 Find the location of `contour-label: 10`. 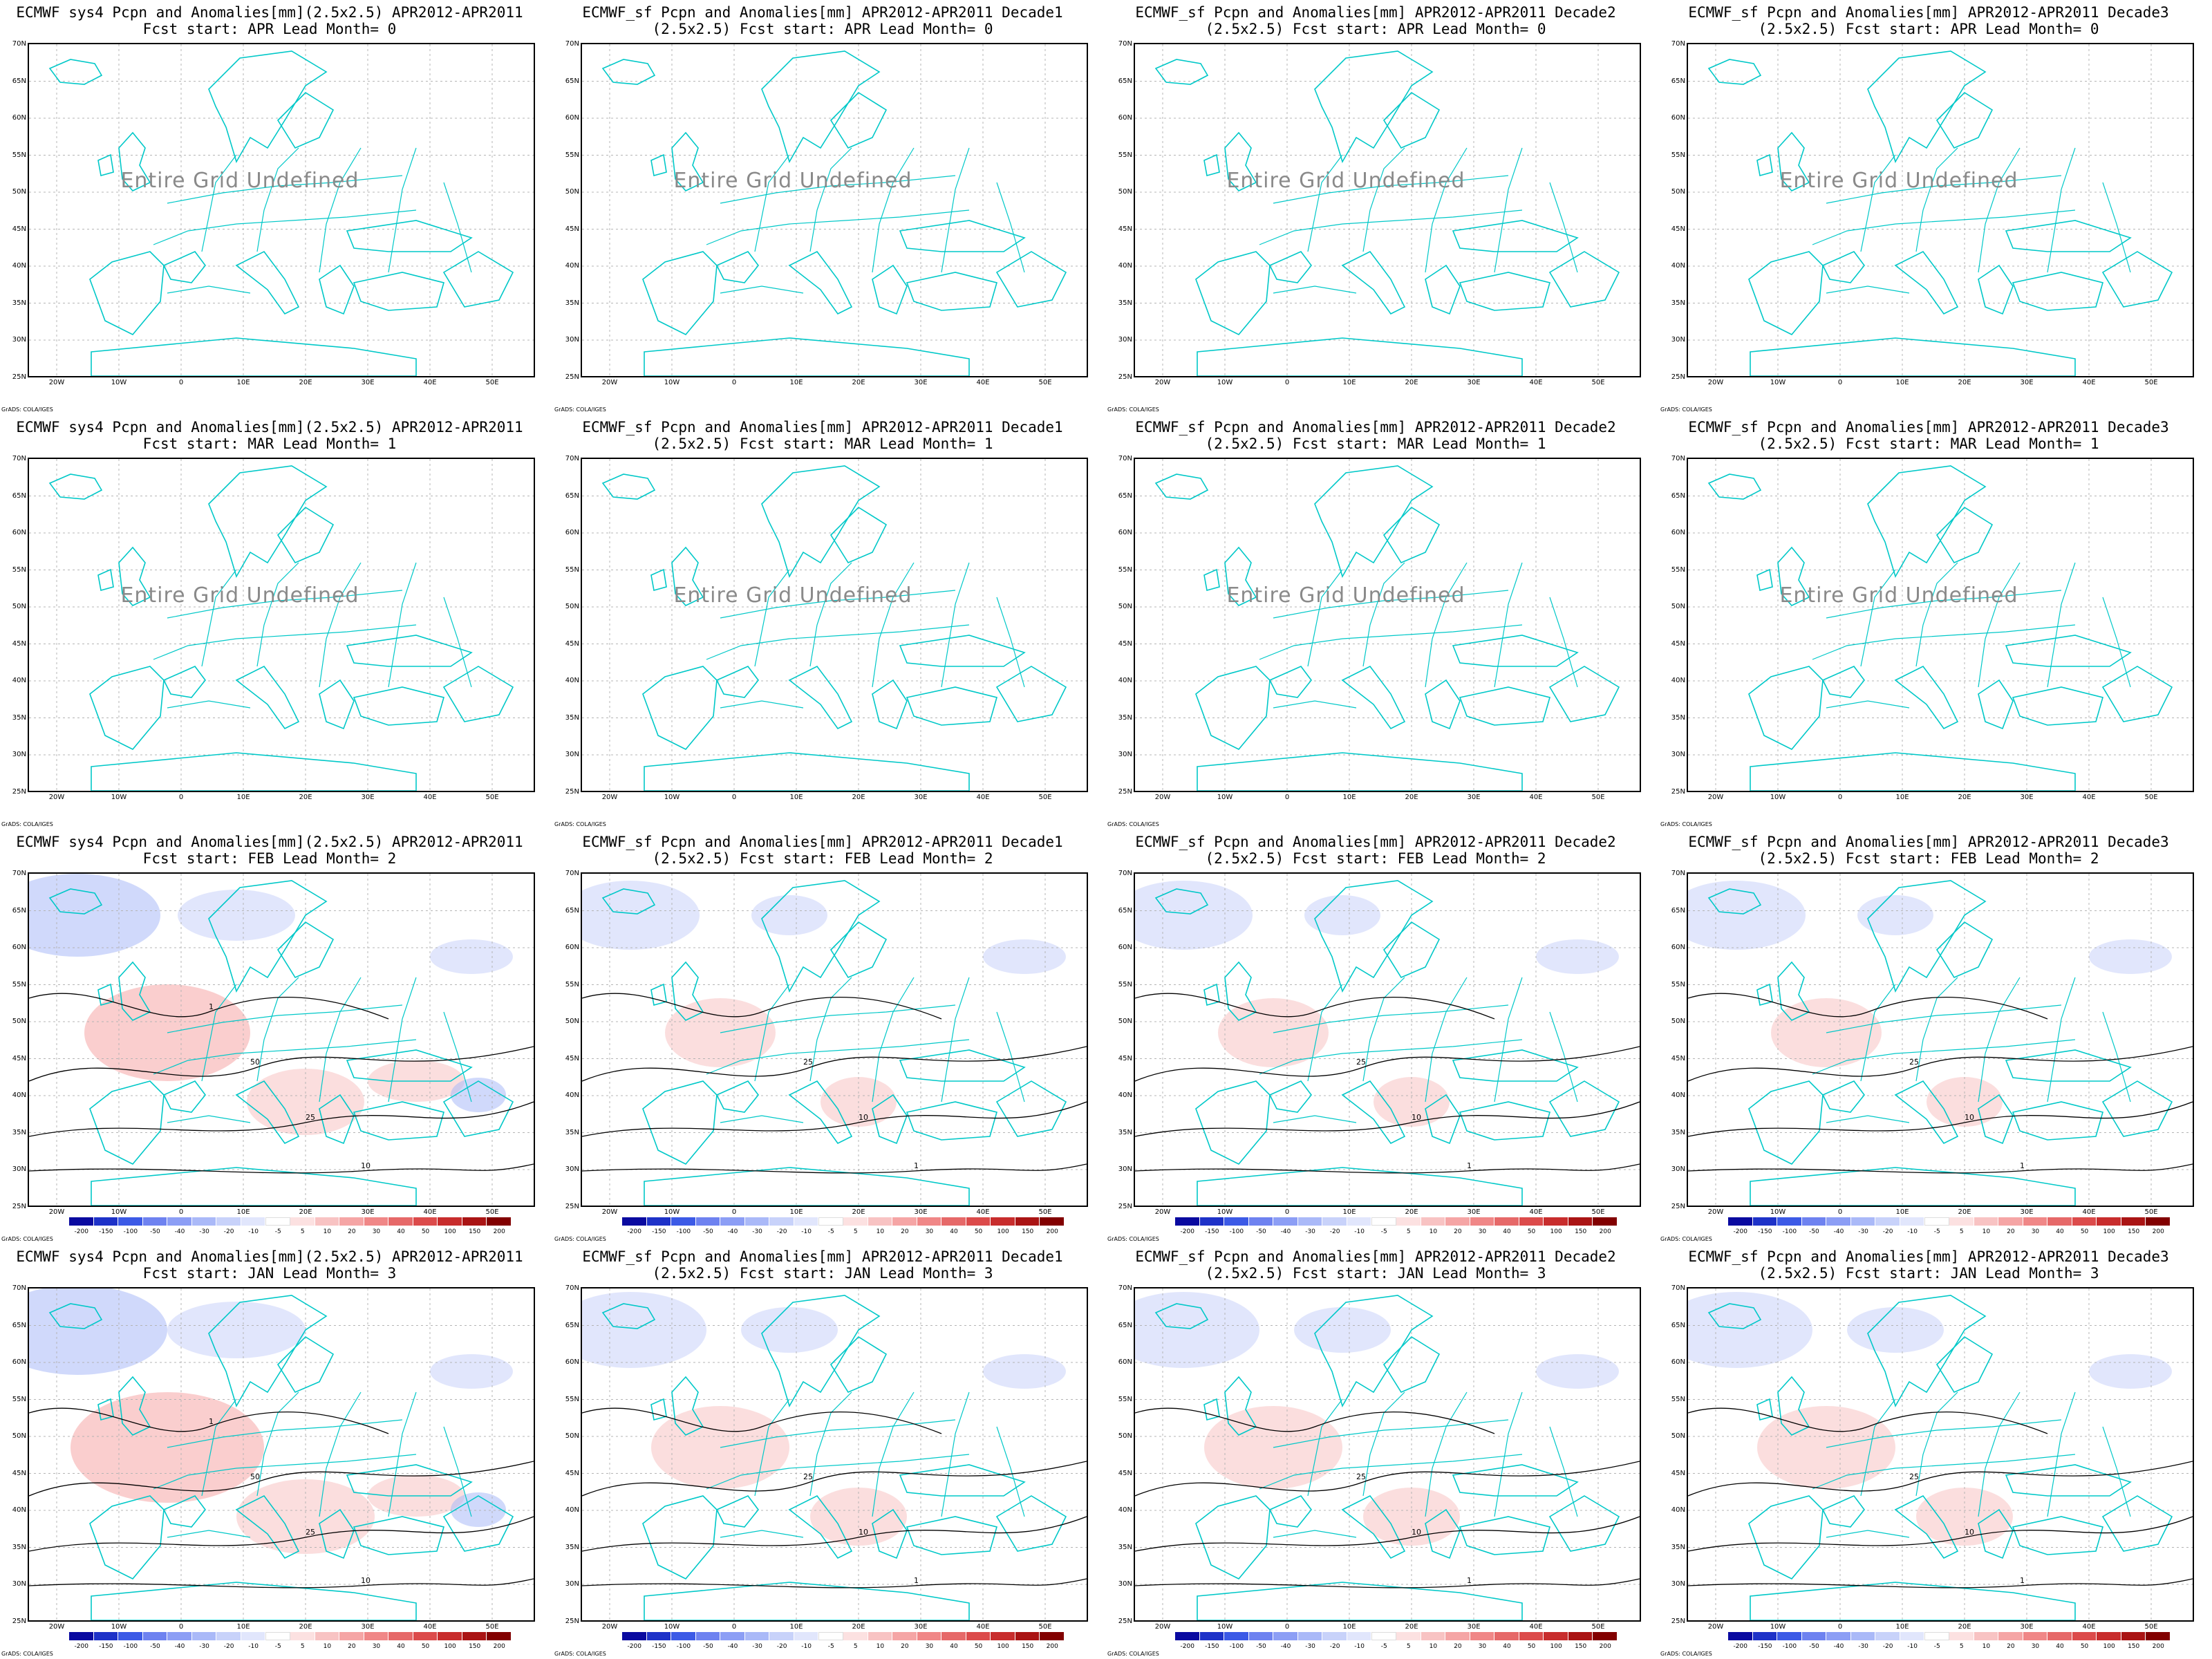

contour-label: 10 is located at coordinates (1417, 1117).